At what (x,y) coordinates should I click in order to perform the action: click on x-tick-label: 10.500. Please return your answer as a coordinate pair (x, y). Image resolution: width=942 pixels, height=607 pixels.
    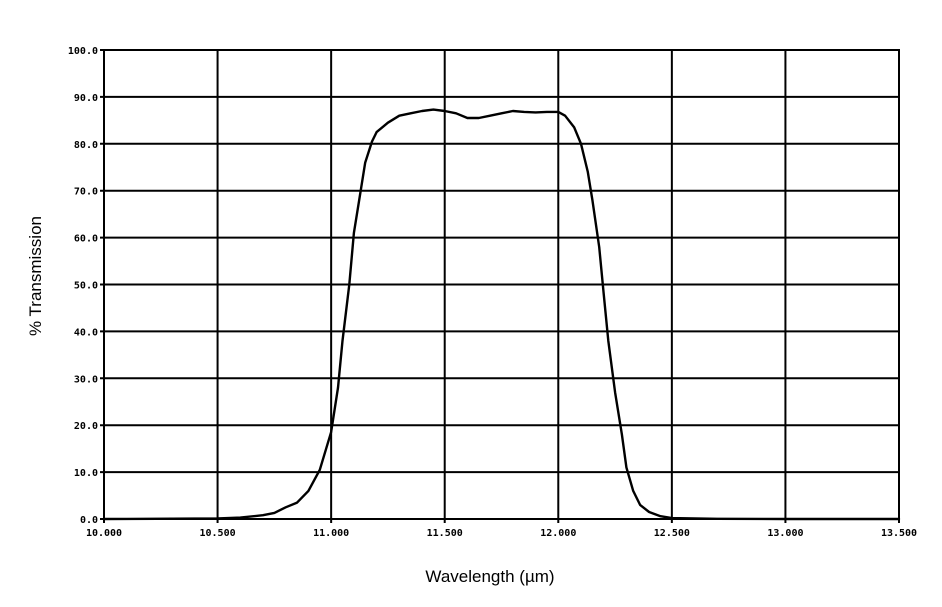
    Looking at the image, I should click on (218, 533).